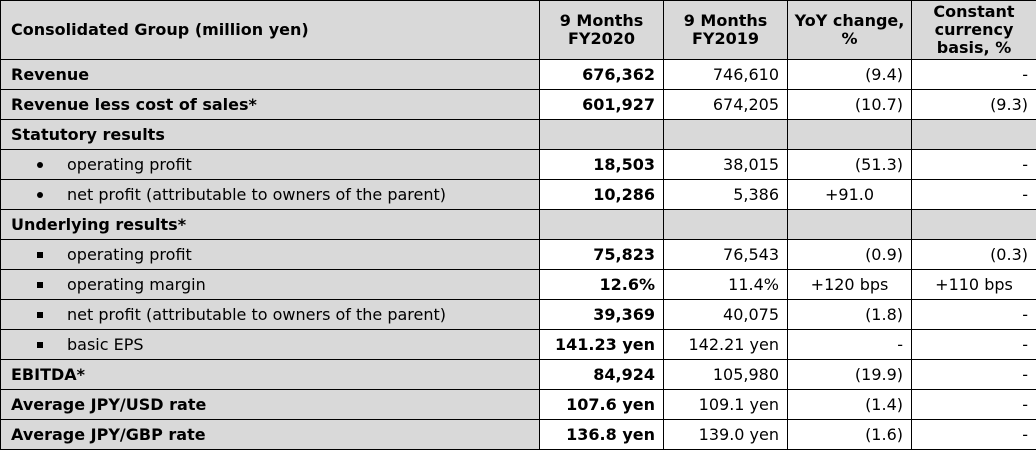 Image resolution: width=1036 pixels, height=462 pixels. I want to click on cell-fy2020: 10,286, so click(601, 194).